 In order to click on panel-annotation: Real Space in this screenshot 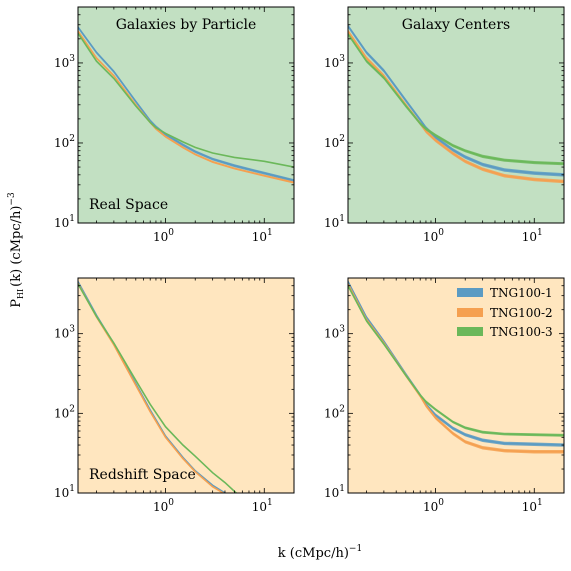, I will do `click(128, 205)`.